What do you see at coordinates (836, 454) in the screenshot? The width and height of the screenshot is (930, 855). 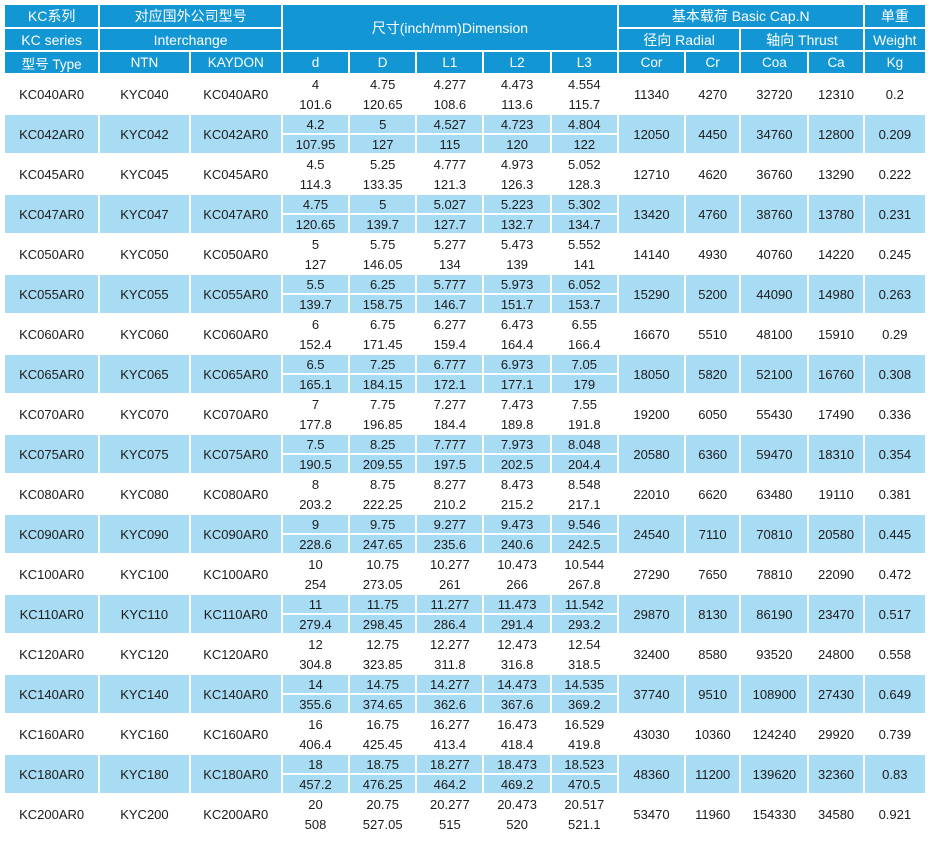 I see `cell-ca: 18310` at bounding box center [836, 454].